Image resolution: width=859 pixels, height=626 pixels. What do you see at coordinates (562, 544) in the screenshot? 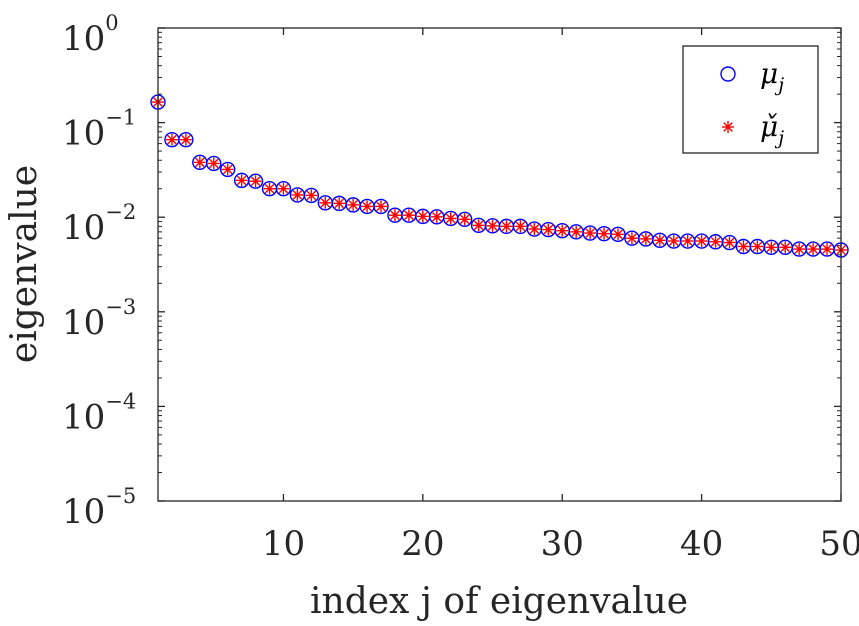
I see `x-tick-label: 30` at bounding box center [562, 544].